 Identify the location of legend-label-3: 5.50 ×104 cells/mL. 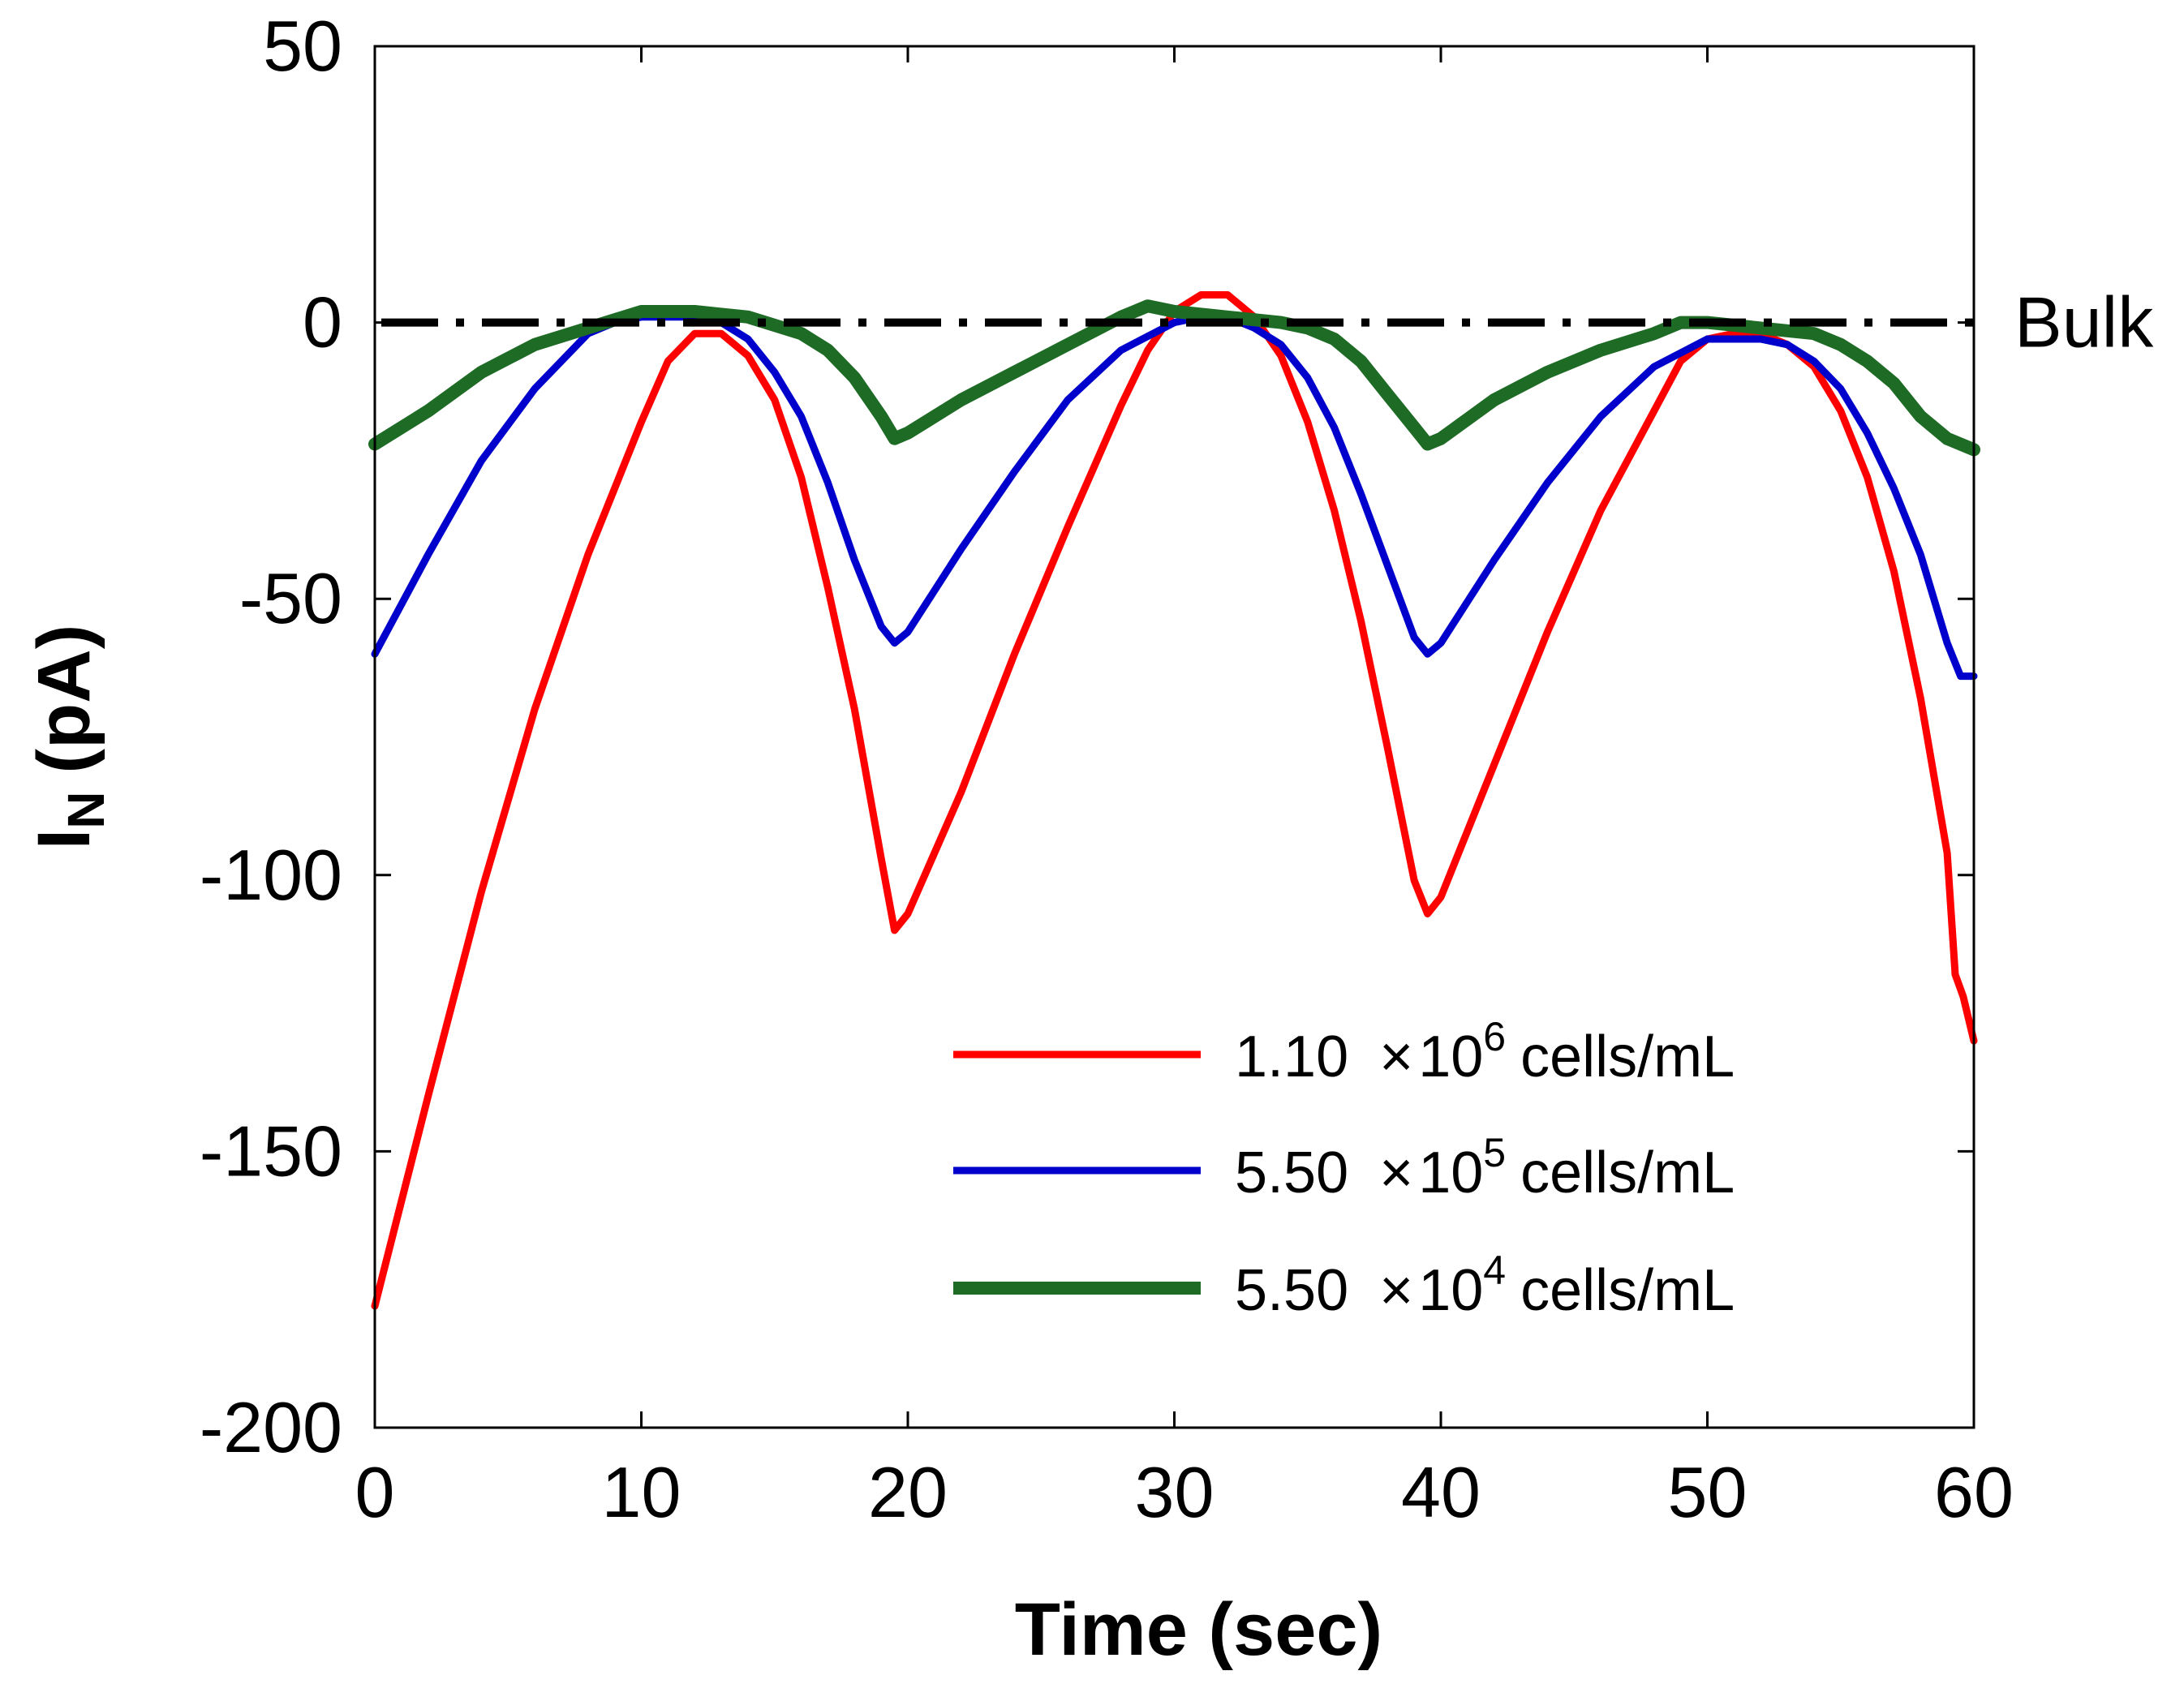
(1485, 1285).